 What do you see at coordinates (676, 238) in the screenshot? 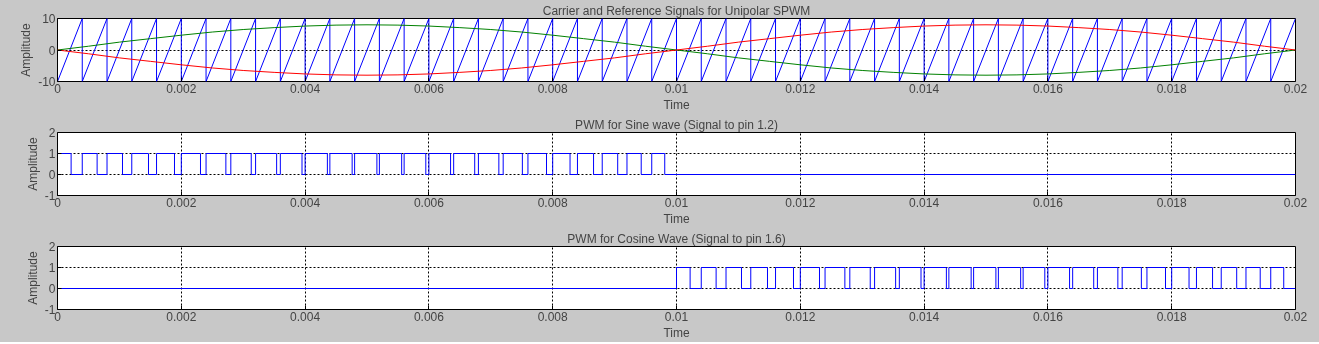
I see `chart-title: PWM for Cosine Wave (Signal to pin 1.6)` at bounding box center [676, 238].